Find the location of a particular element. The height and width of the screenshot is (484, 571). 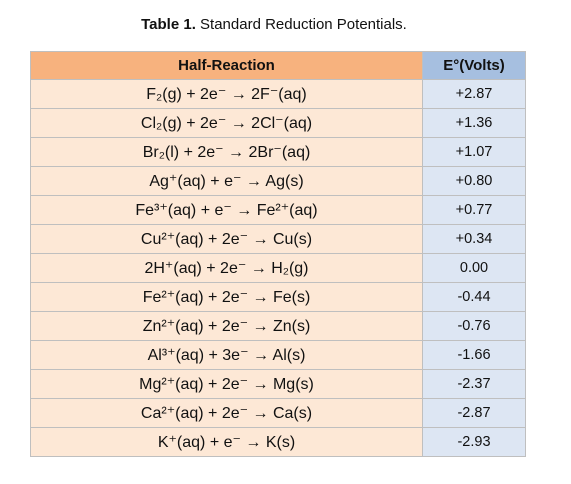

half-reaction-text: Mg²⁺(aq) + 2e⁻ → Mg(s) is located at coordinates (226, 384).